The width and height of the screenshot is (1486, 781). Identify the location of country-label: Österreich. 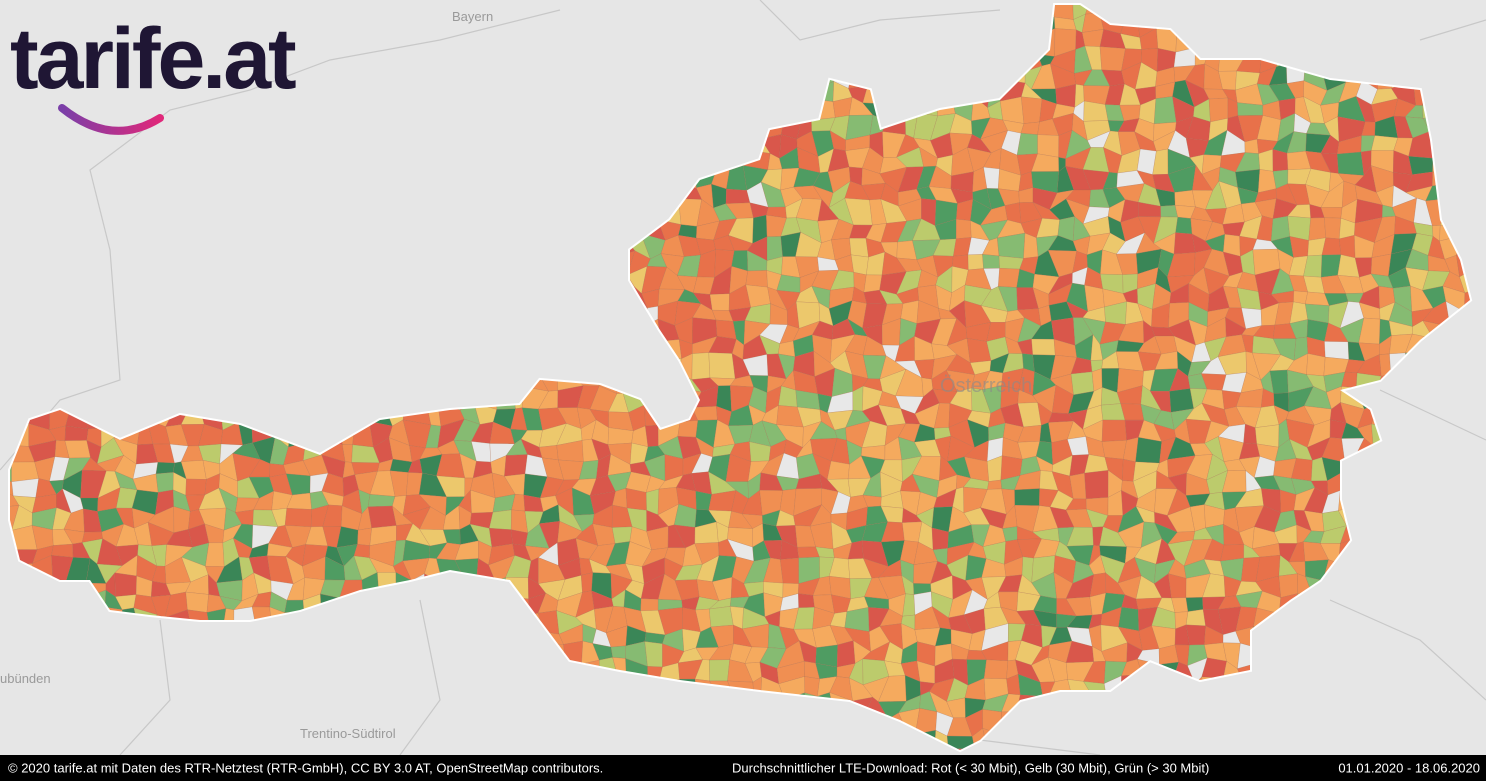
(986, 386).